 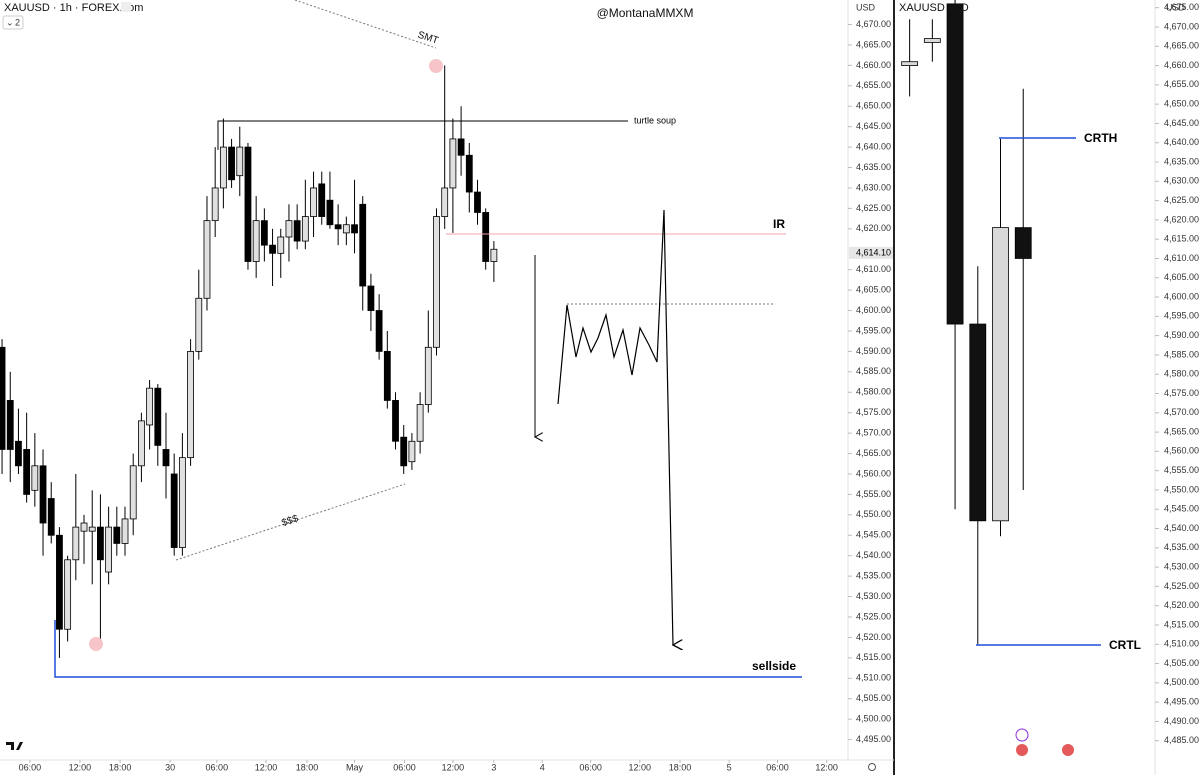 I want to click on sss-line, so click(x=290, y=522).